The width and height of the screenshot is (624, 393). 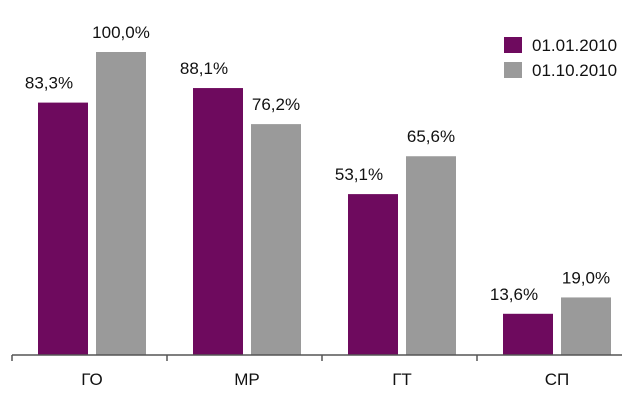 What do you see at coordinates (574, 70) in the screenshot?
I see `legend-label-series-2: 01.10.2010` at bounding box center [574, 70].